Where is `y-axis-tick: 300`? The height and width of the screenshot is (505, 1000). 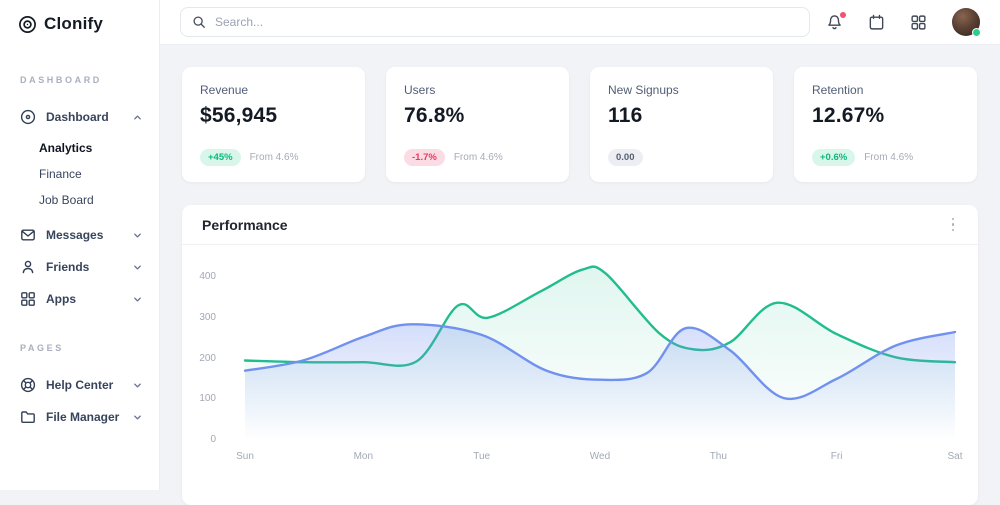 y-axis-tick: 300 is located at coordinates (207, 317).